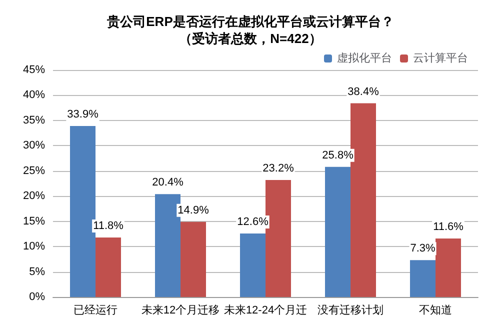  Describe the element at coordinates (34, 146) in the screenshot. I see `y-tick-label: 30%` at that location.